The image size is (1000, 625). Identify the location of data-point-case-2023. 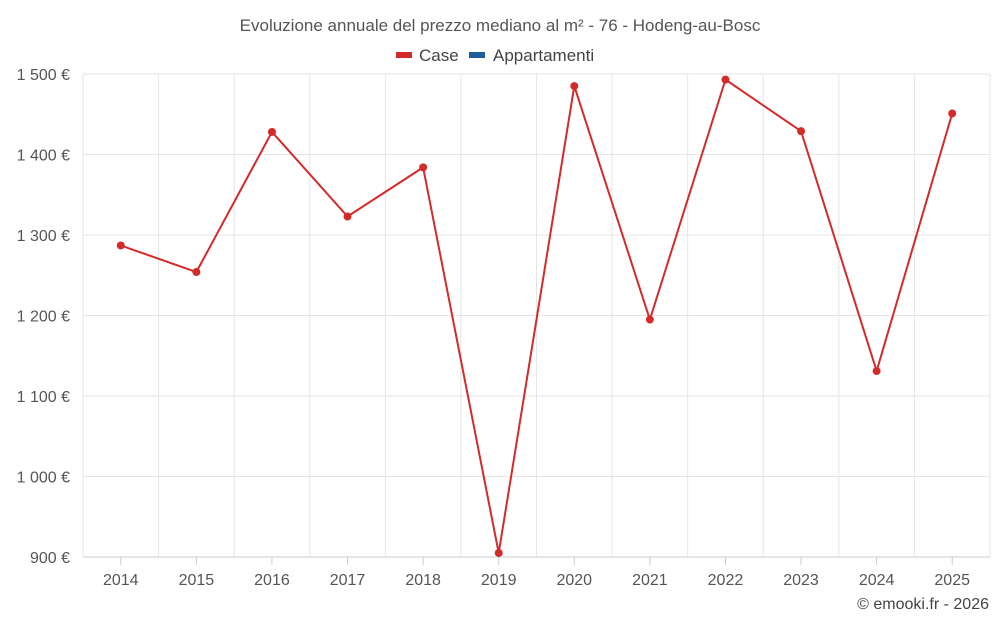
(801, 131).